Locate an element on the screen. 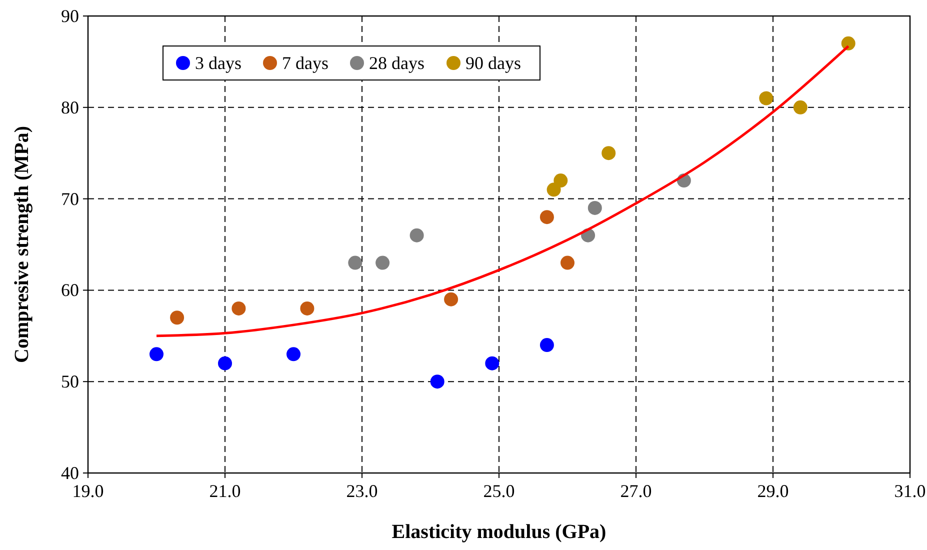  x-tick-label: 21.0 is located at coordinates (225, 491).